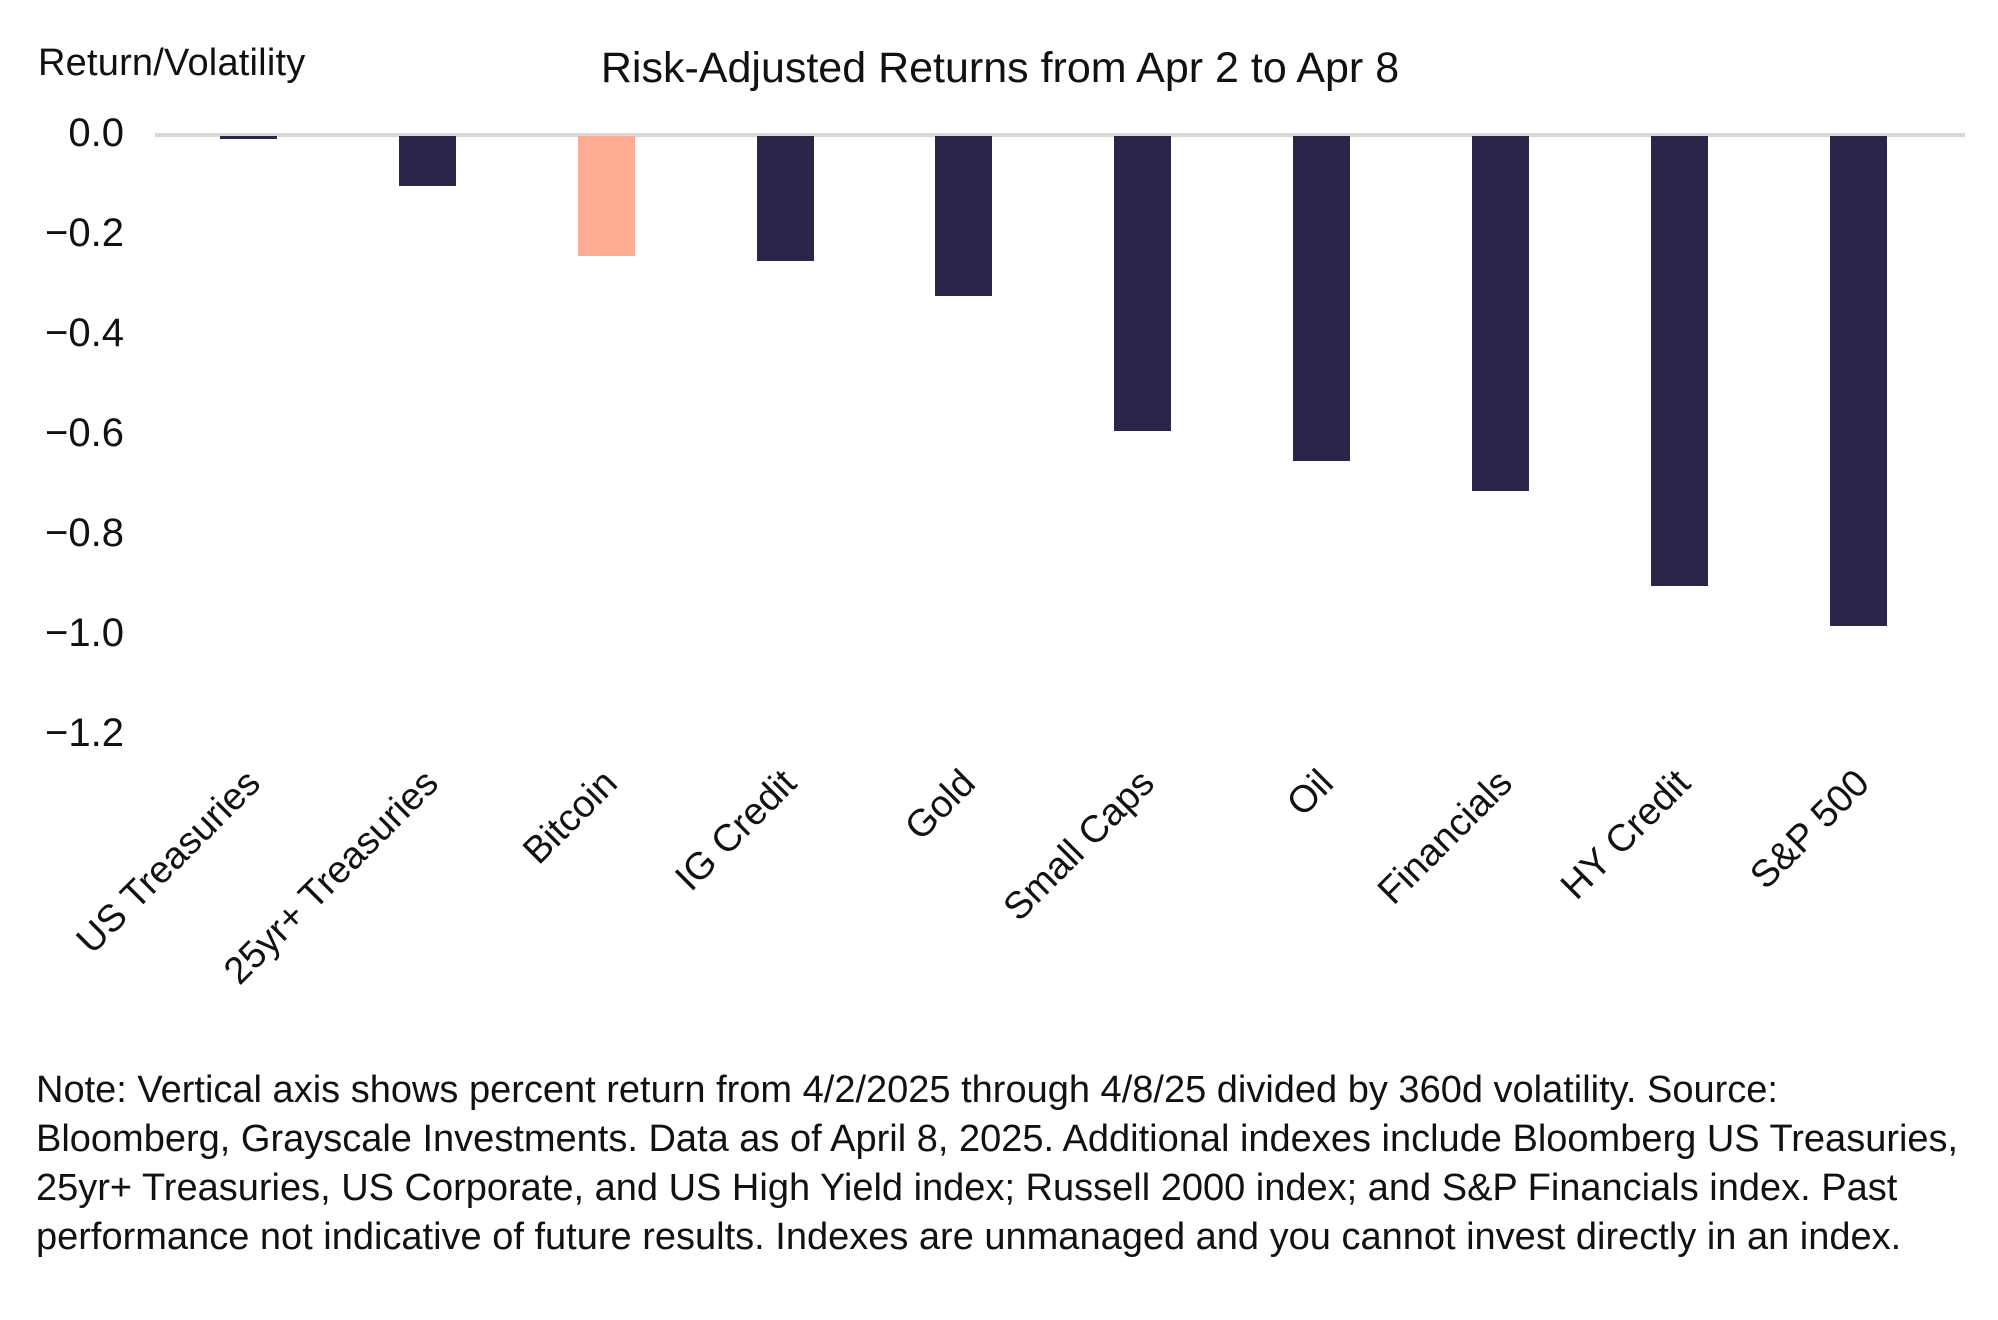  Describe the element at coordinates (84, 733) in the screenshot. I see `y-tick-label: −1.2` at that location.